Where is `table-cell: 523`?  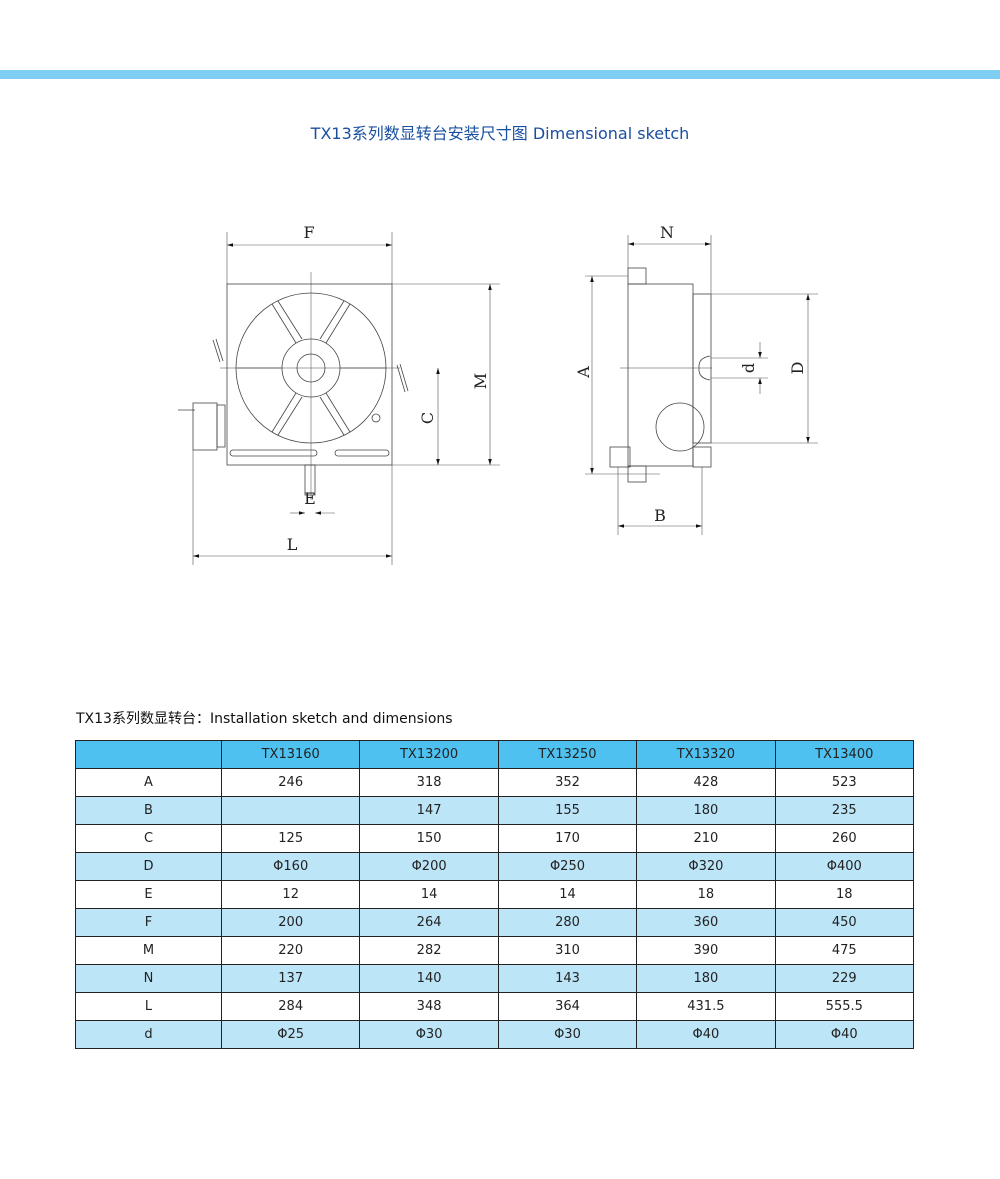 table-cell: 523 is located at coordinates (844, 782).